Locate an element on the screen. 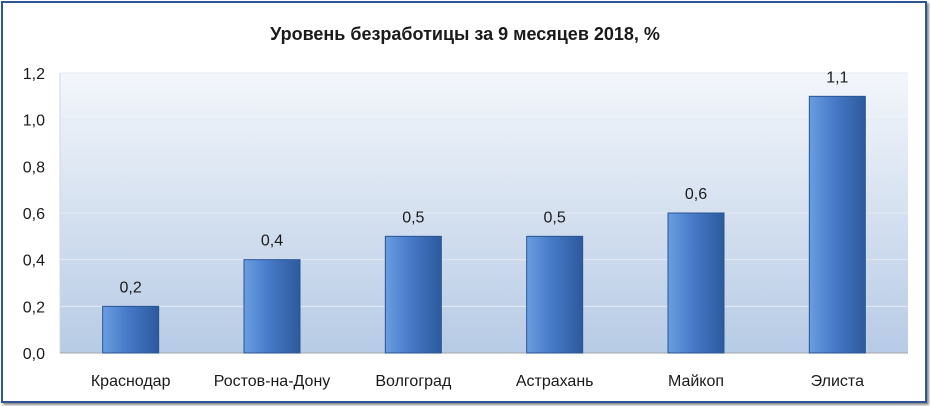 The width and height of the screenshot is (930, 406). data-label: 0,6 is located at coordinates (696, 194).